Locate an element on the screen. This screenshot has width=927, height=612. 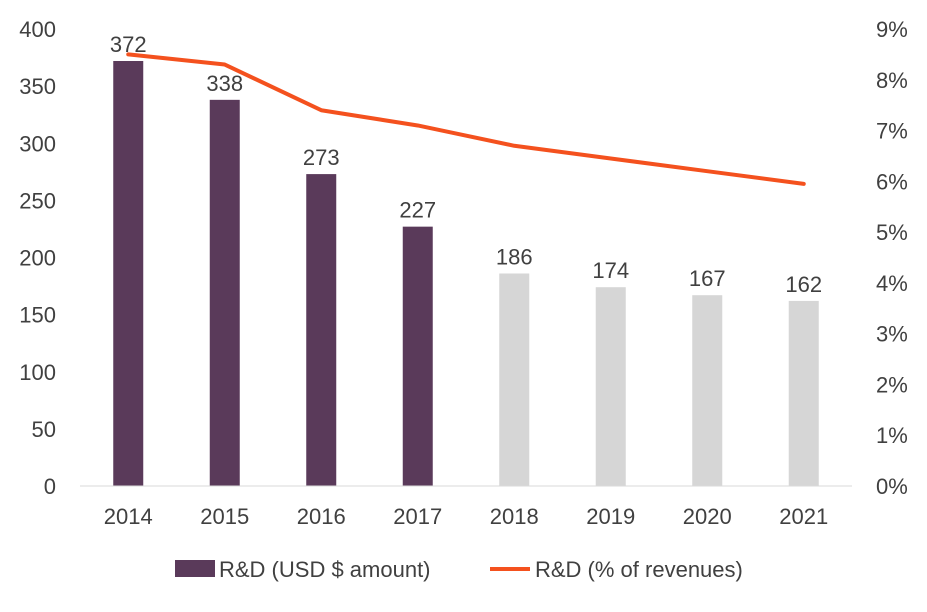
y-right-tick-label: 1% is located at coordinates (892, 435).